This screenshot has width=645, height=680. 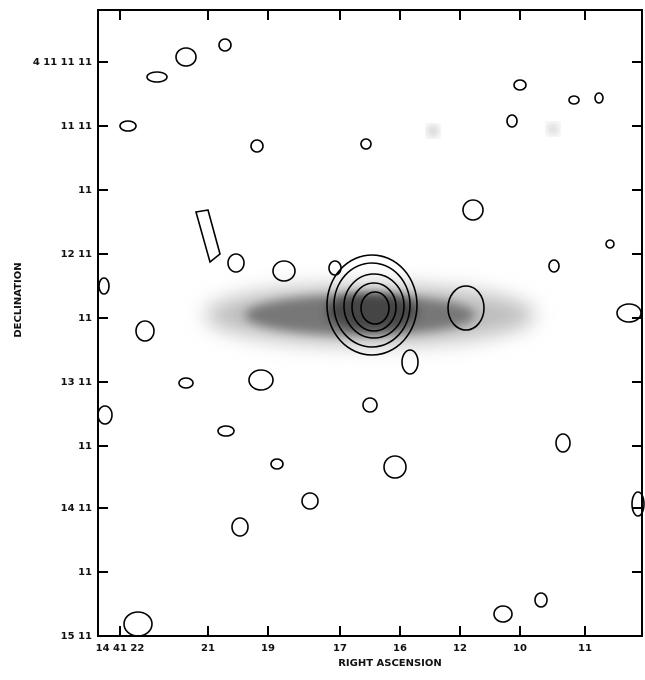 I want to click on y-axis-label: DECLINATION, so click(x=18, y=299).